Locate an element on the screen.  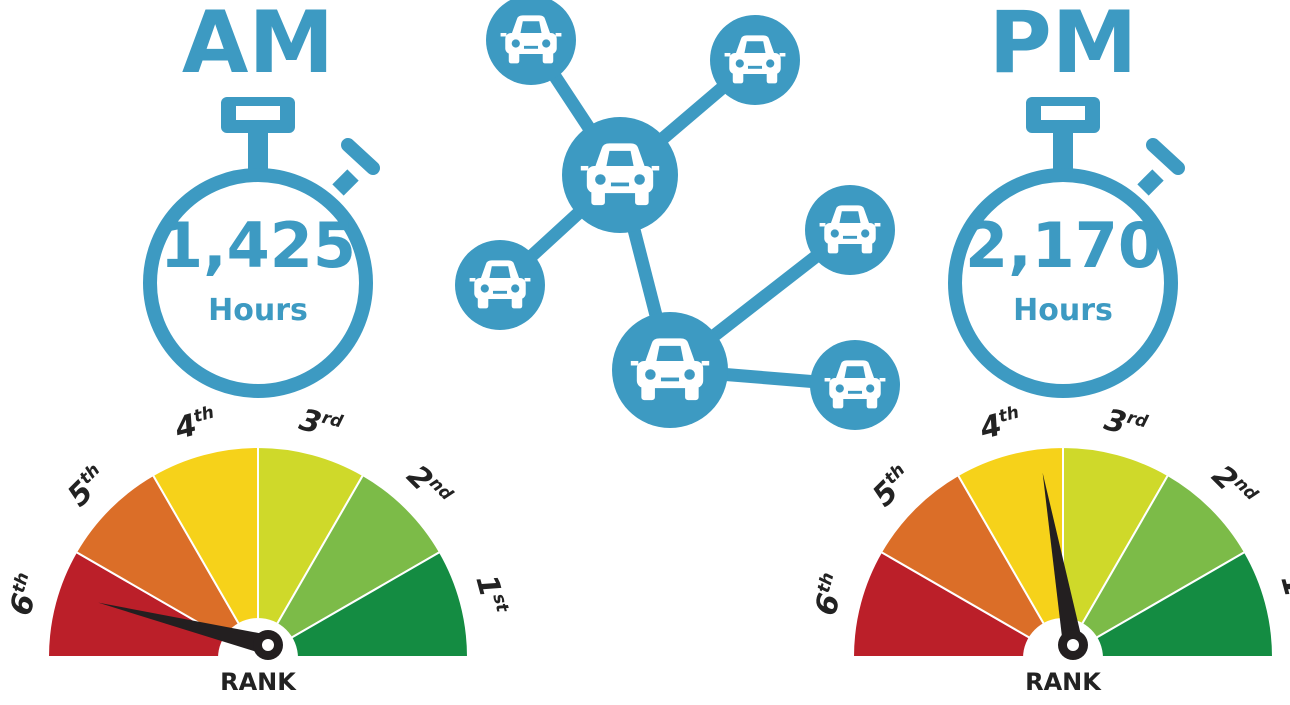
value: 2,170 is located at coordinates (1063, 245).